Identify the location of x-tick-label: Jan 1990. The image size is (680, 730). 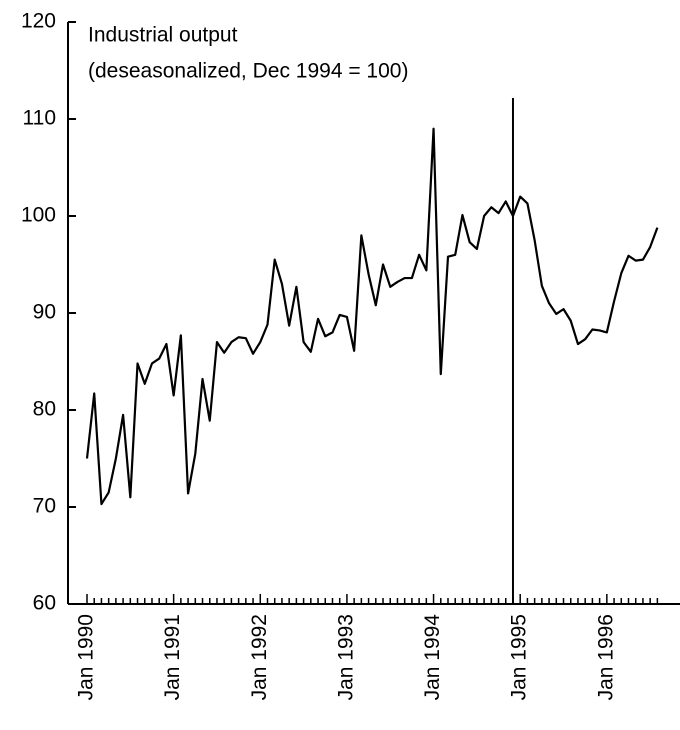
(86, 657).